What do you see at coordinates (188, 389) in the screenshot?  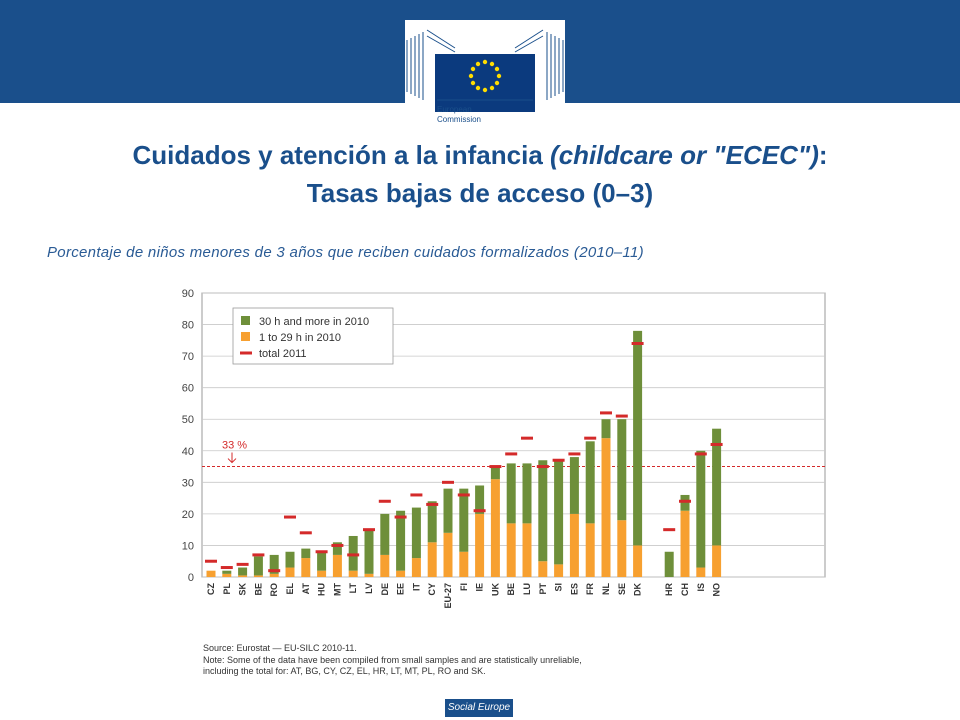 I see `y-tick-label: 60` at bounding box center [188, 389].